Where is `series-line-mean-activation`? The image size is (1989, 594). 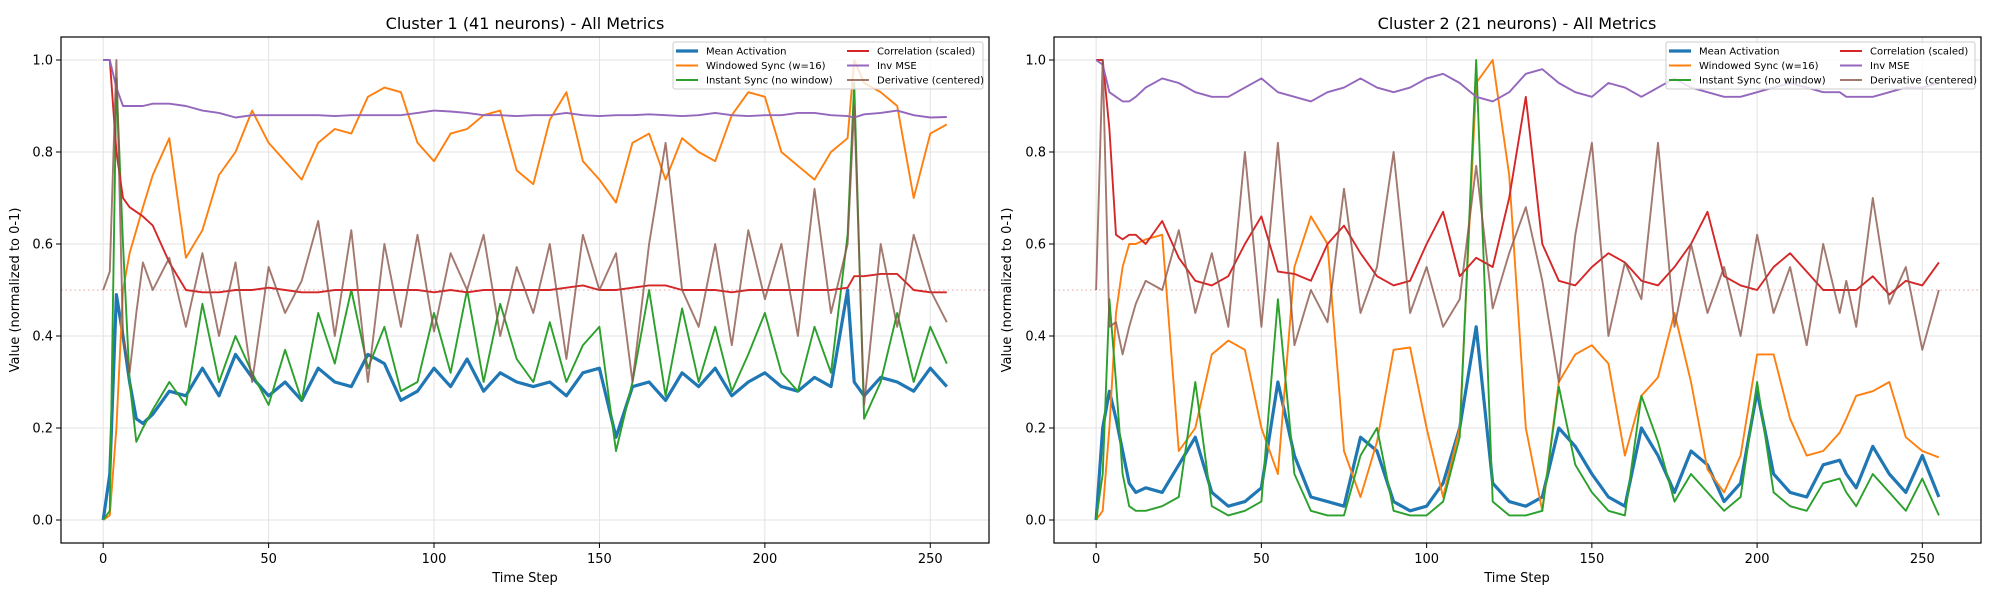 series-line-mean-activation is located at coordinates (1517, 423).